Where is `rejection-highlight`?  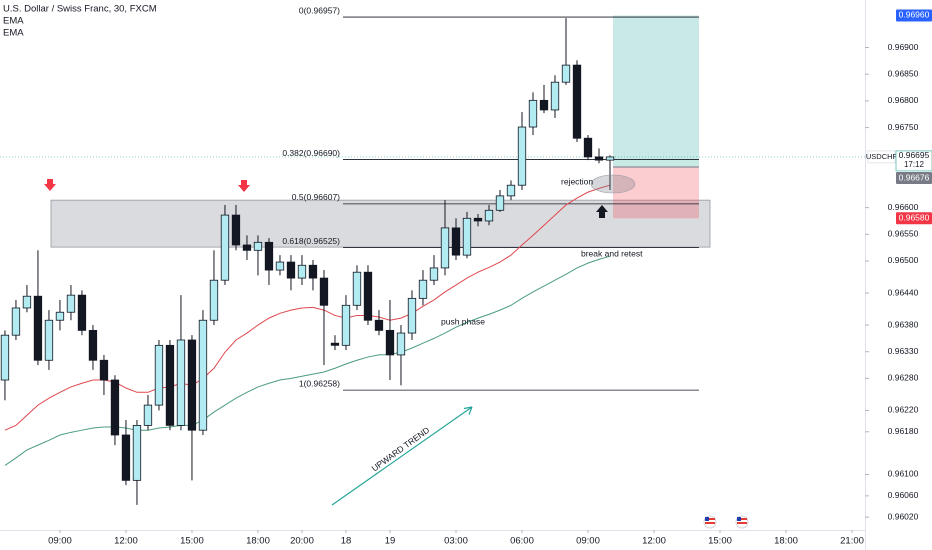
rejection-highlight is located at coordinates (613, 184).